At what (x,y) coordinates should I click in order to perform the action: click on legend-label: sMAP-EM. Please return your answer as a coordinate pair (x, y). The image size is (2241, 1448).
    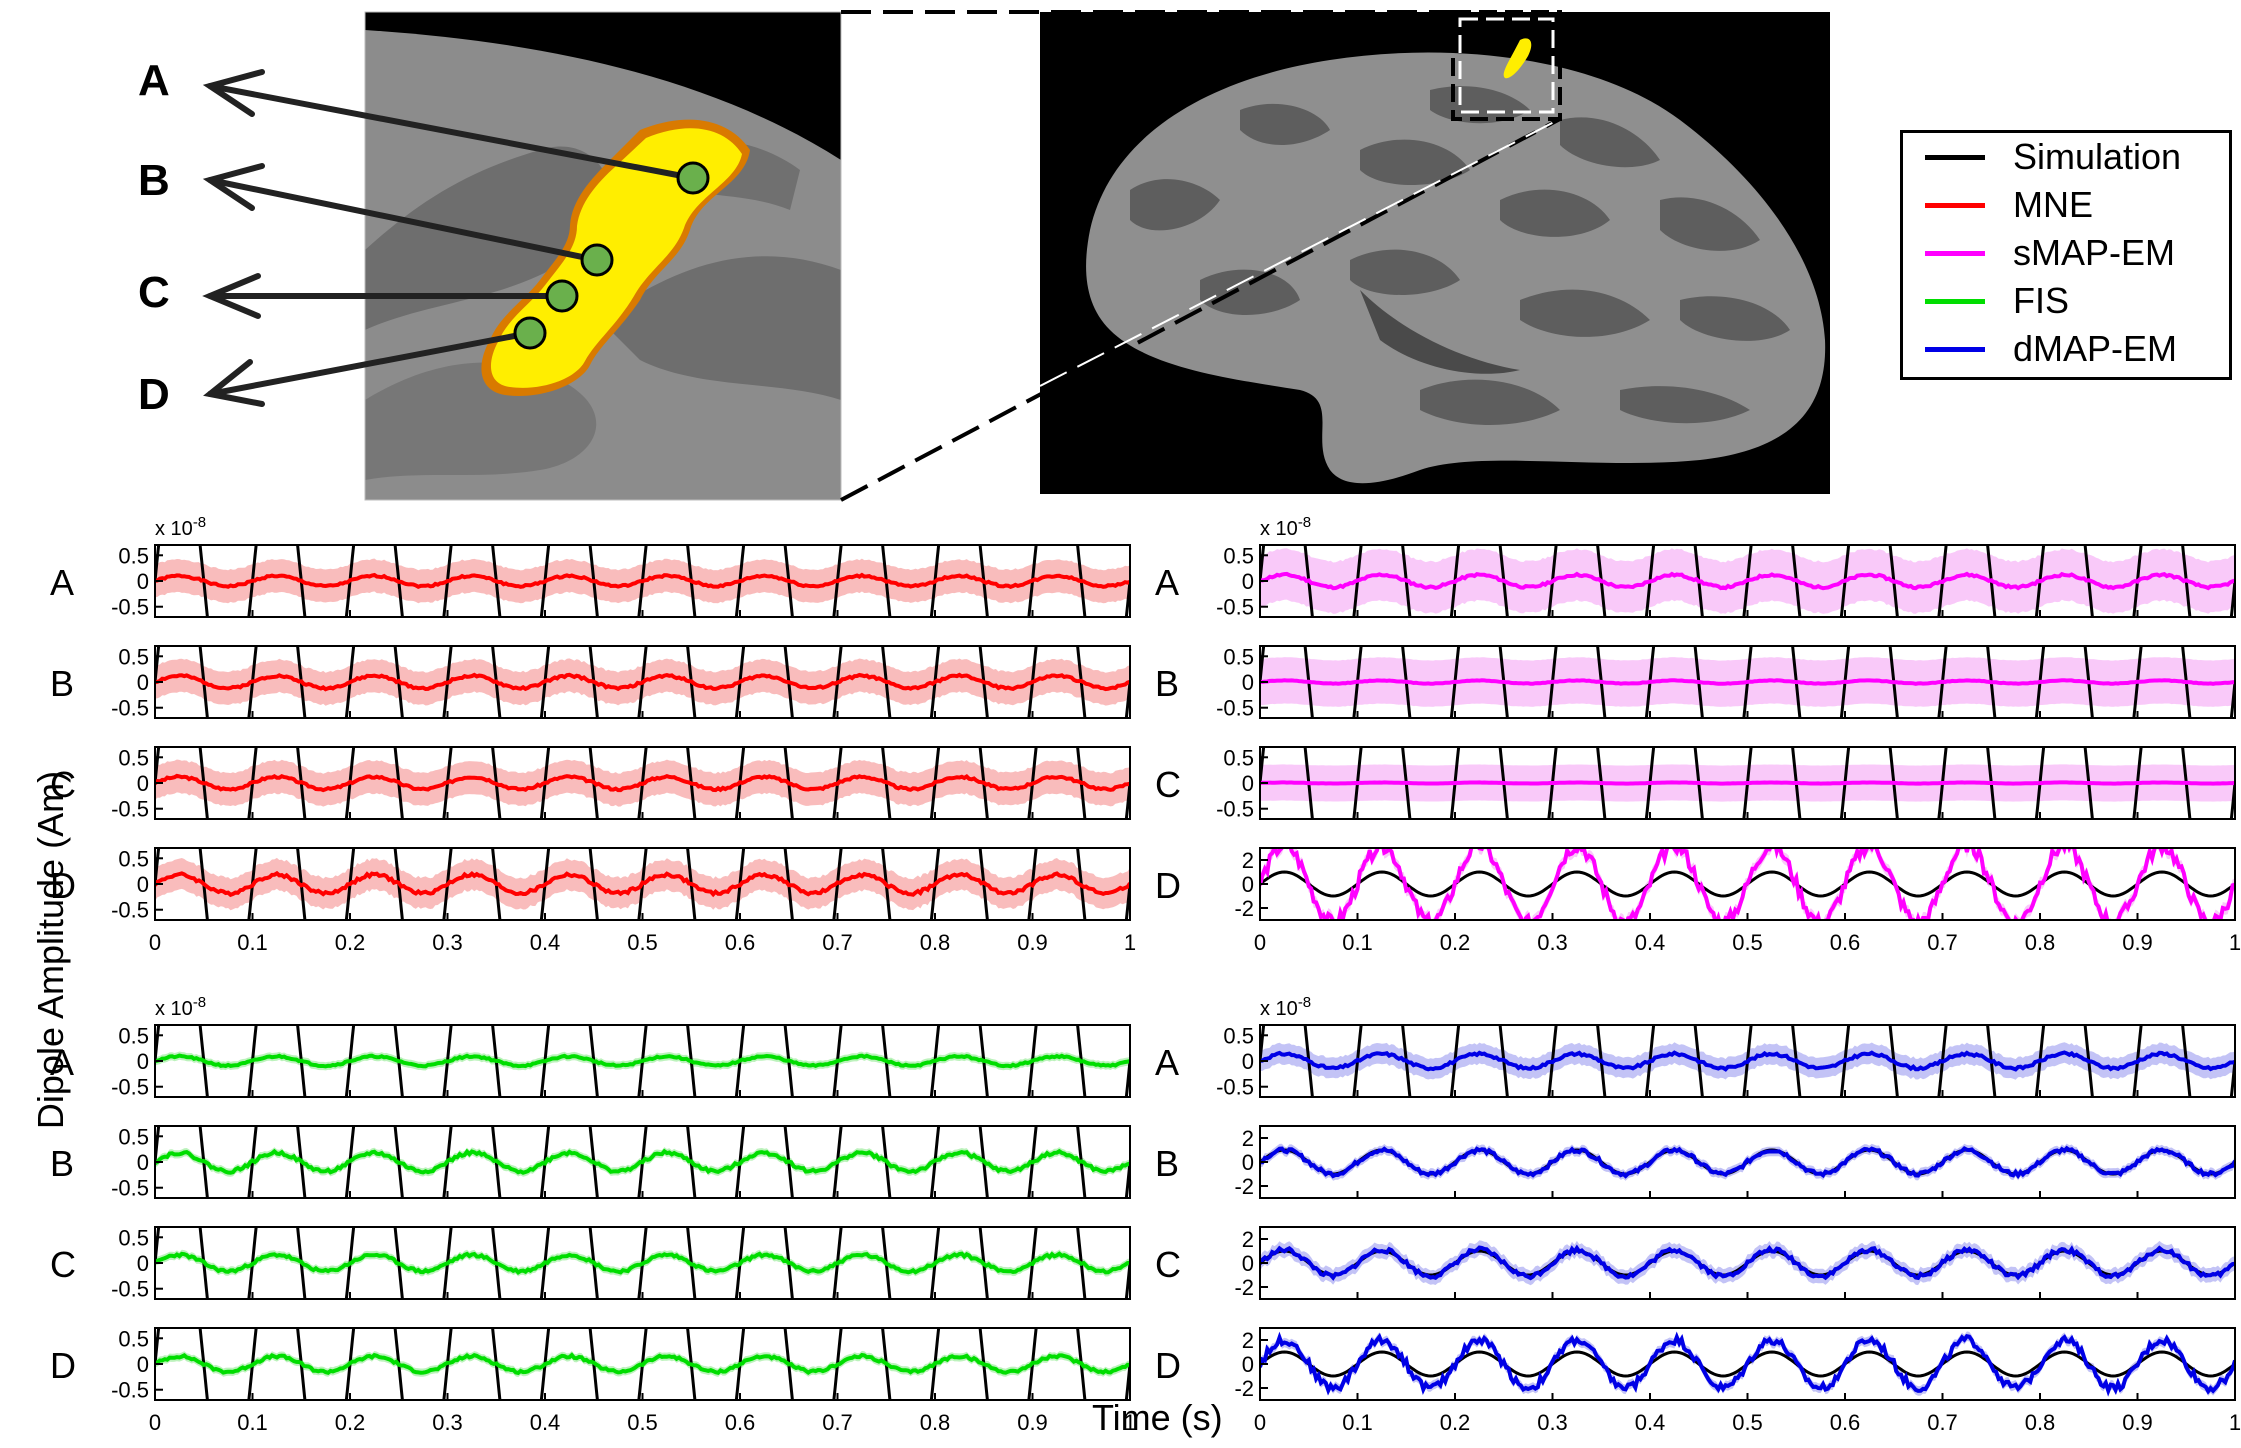
    Looking at the image, I should click on (2094, 252).